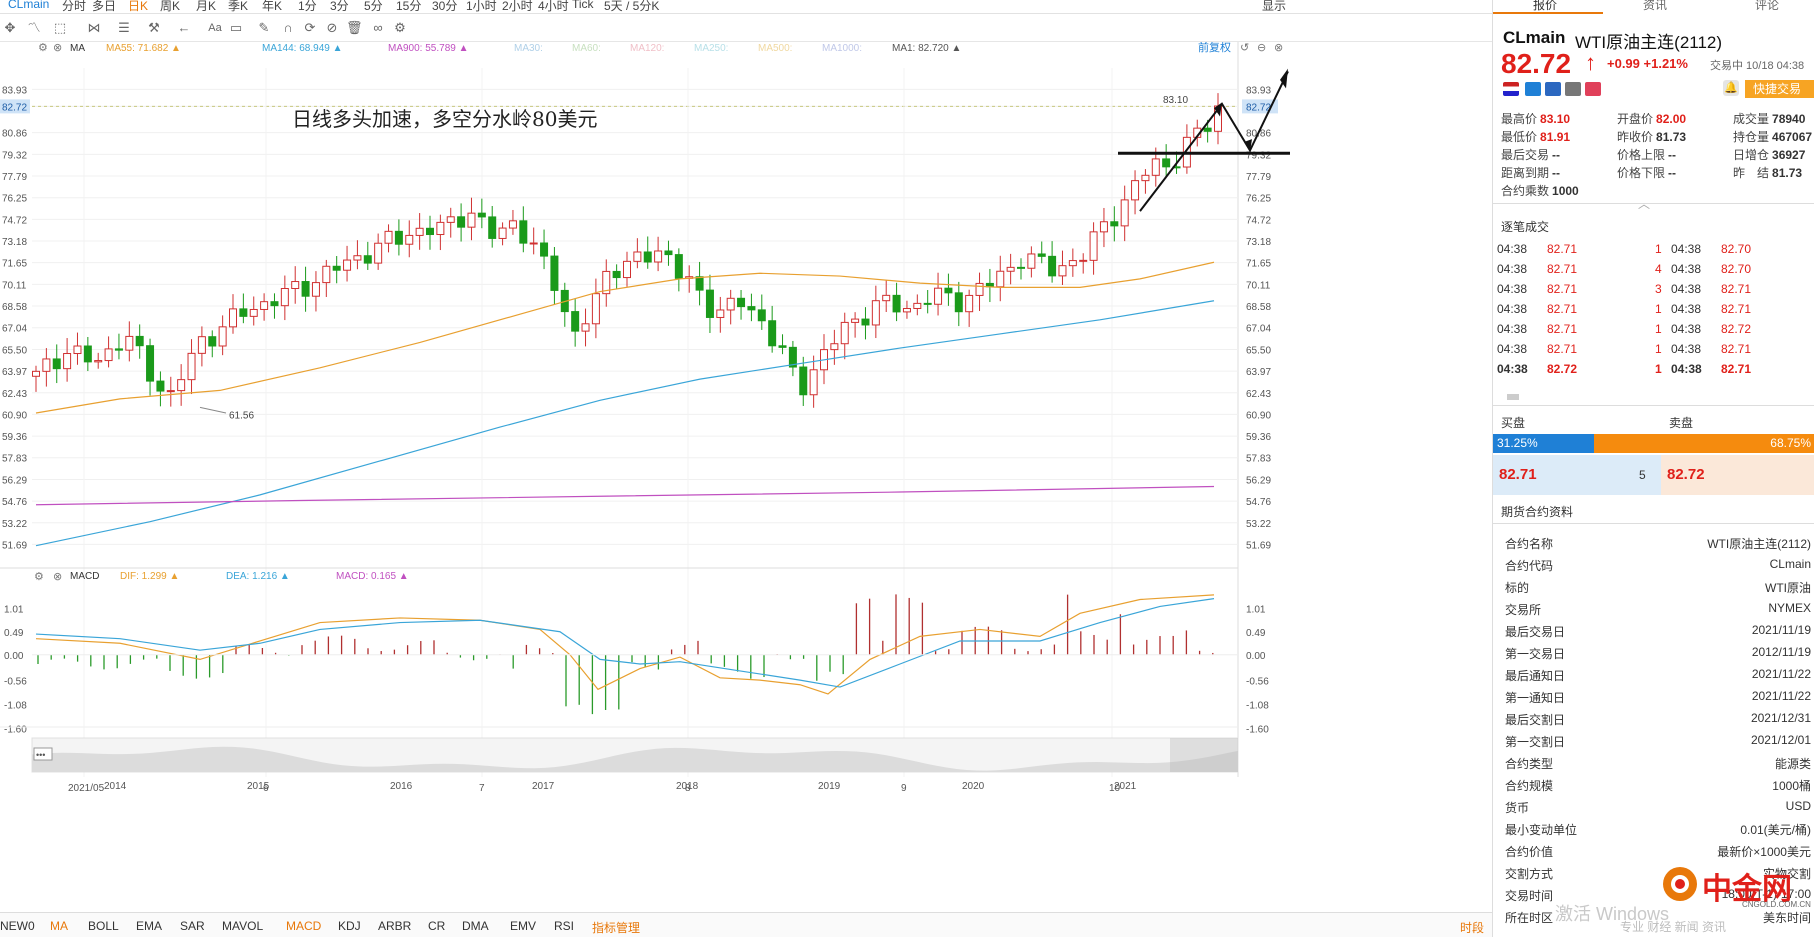 The height and width of the screenshot is (937, 1814). Describe the element at coordinates (10, 27) in the screenshot. I see `crosshair-icon: ✥` at that location.